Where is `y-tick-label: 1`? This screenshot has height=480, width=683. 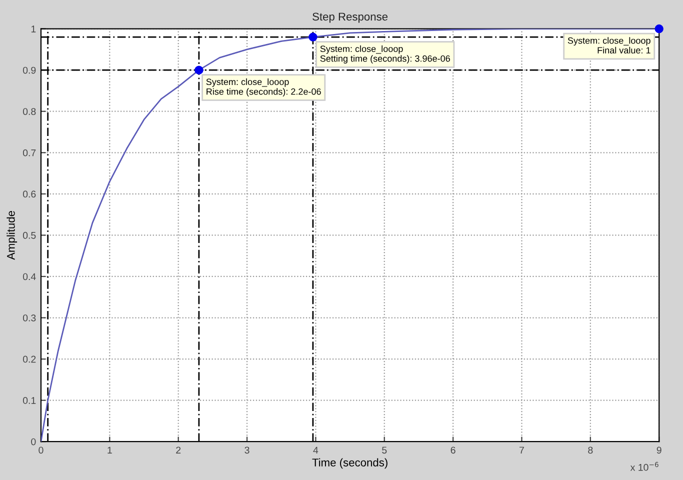 y-tick-label: 1 is located at coordinates (33, 29).